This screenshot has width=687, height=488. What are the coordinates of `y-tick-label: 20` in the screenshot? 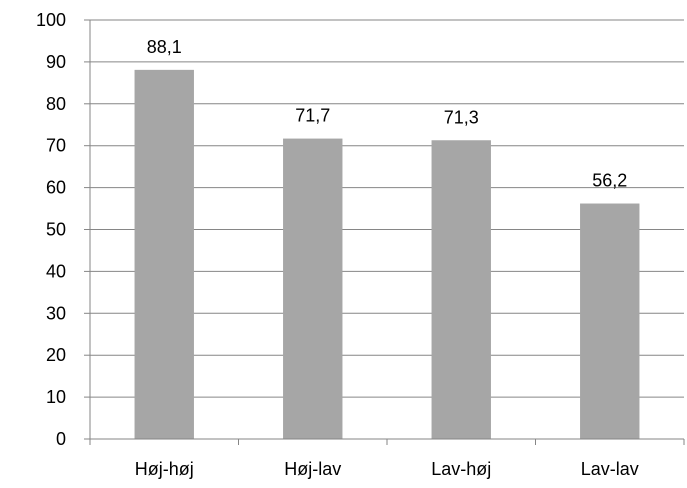 It's located at (56, 355).